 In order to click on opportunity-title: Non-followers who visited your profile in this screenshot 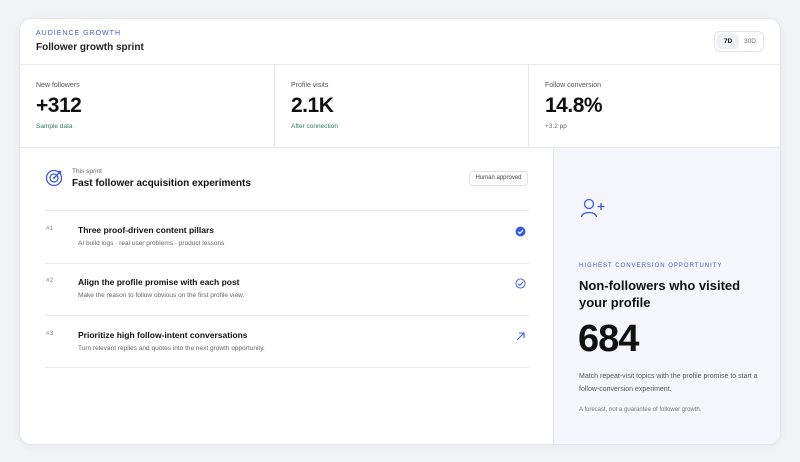, I will do `click(660, 294)`.